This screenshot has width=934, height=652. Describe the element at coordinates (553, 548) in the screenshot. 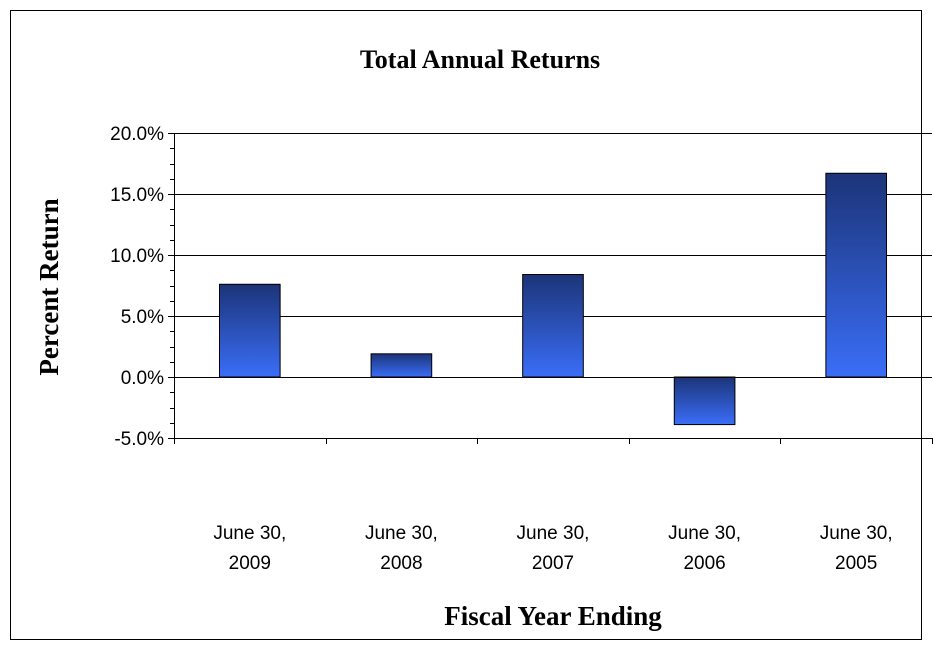

I see `x-tick-label: June 30, 2007` at that location.